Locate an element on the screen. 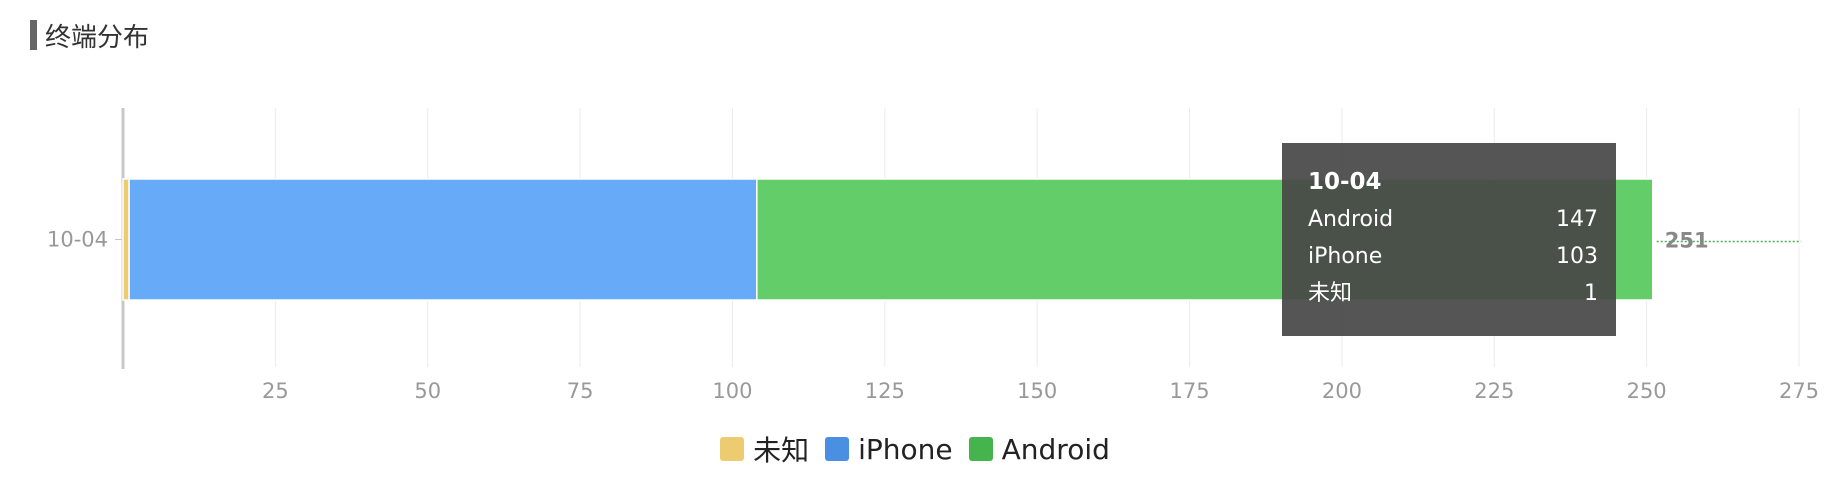 The image size is (1830, 482). x-tick-label: 50 is located at coordinates (427, 391).